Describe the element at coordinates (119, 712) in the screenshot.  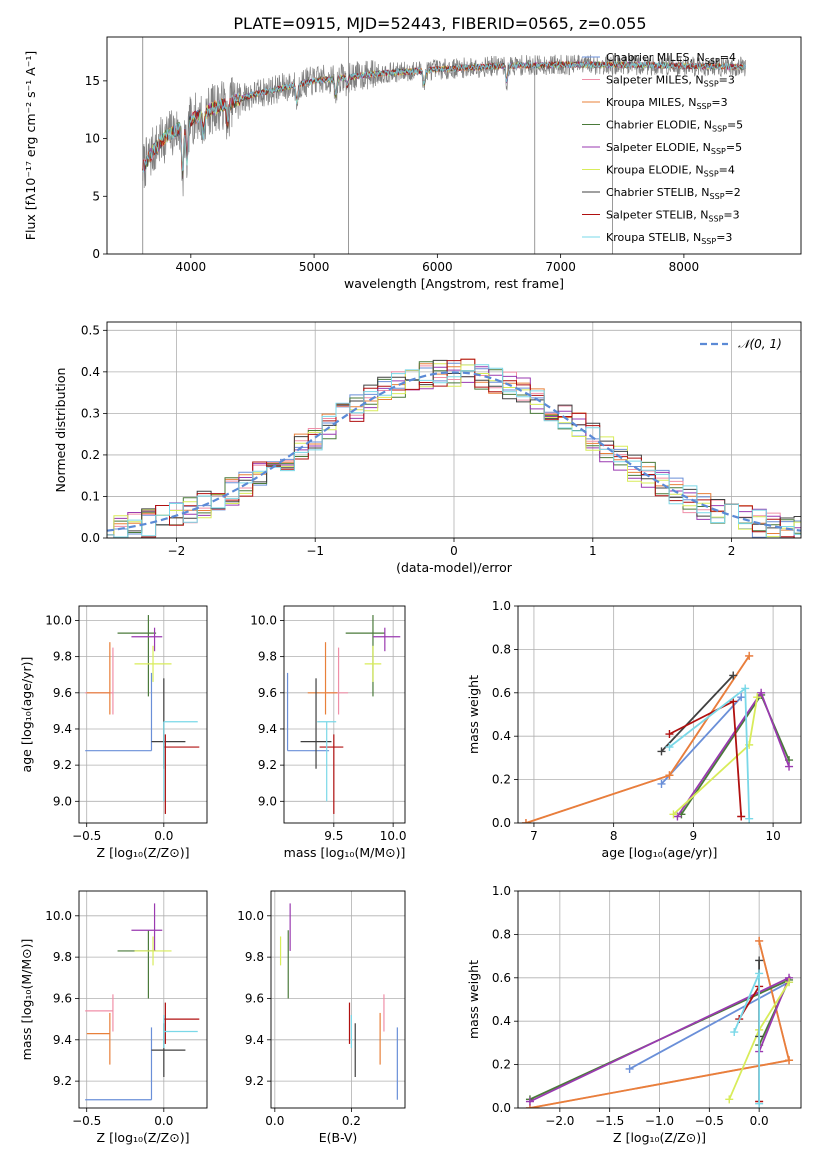
I see `errorbar-chabrier_miles` at that location.